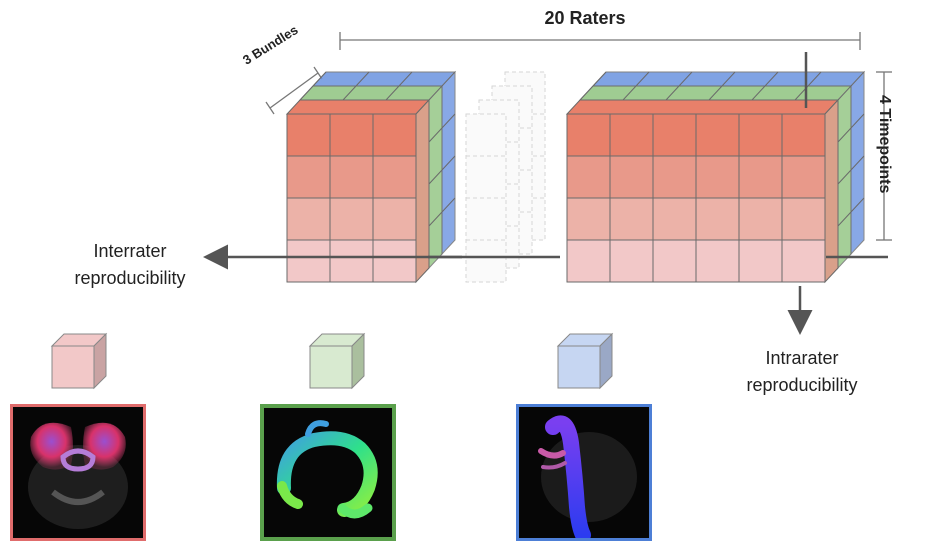 The height and width of the screenshot is (541, 926). I want to click on intrarater-label: Intrarater reproducibility, so click(802, 372).